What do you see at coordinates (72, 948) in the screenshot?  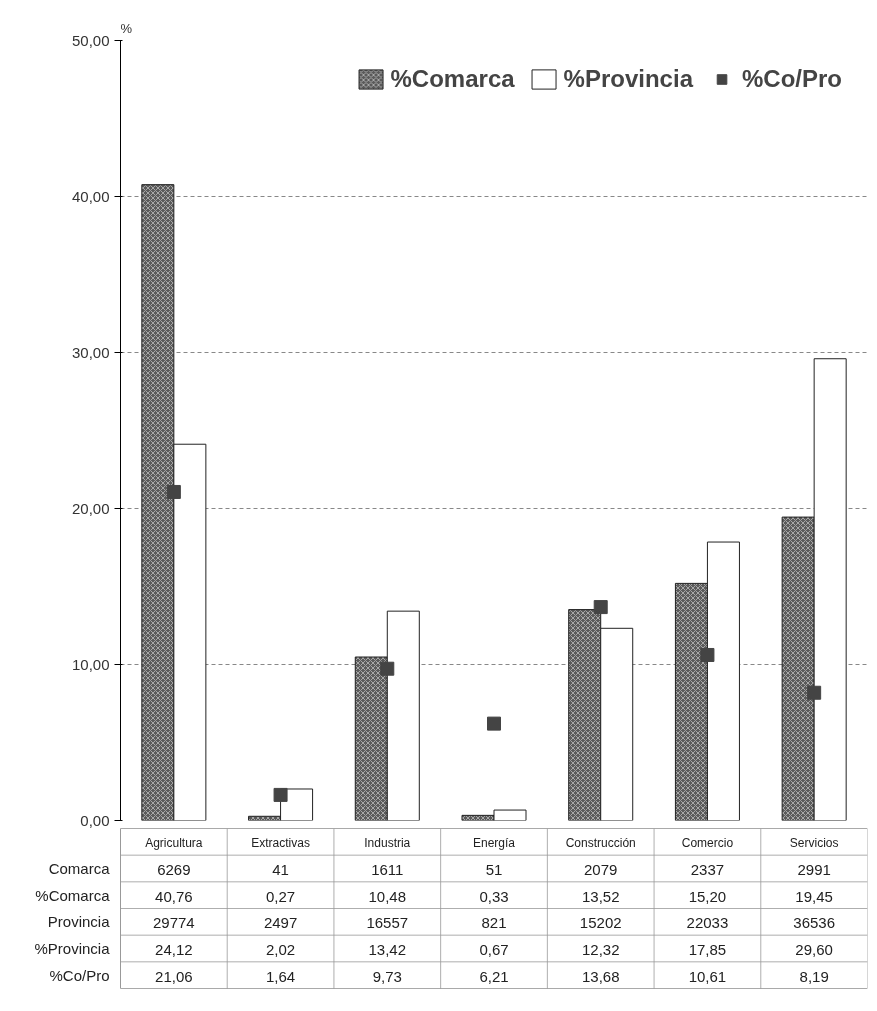 I see `text: %Provincia` at bounding box center [72, 948].